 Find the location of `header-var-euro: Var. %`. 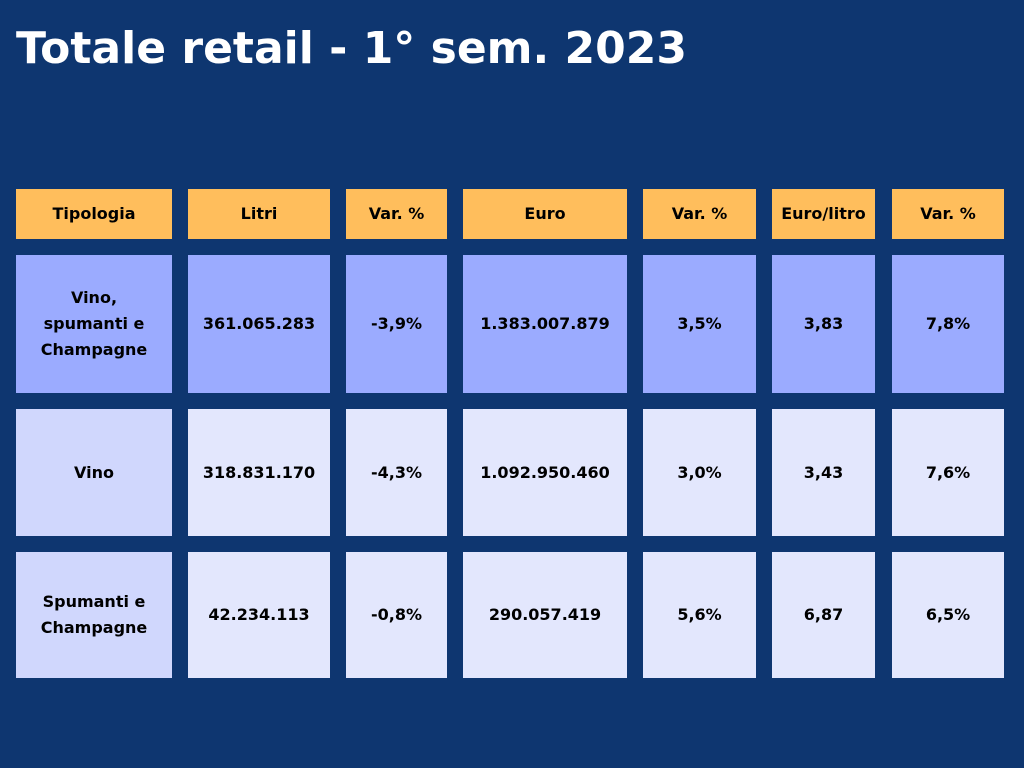

header-var-euro: Var. % is located at coordinates (699, 214).